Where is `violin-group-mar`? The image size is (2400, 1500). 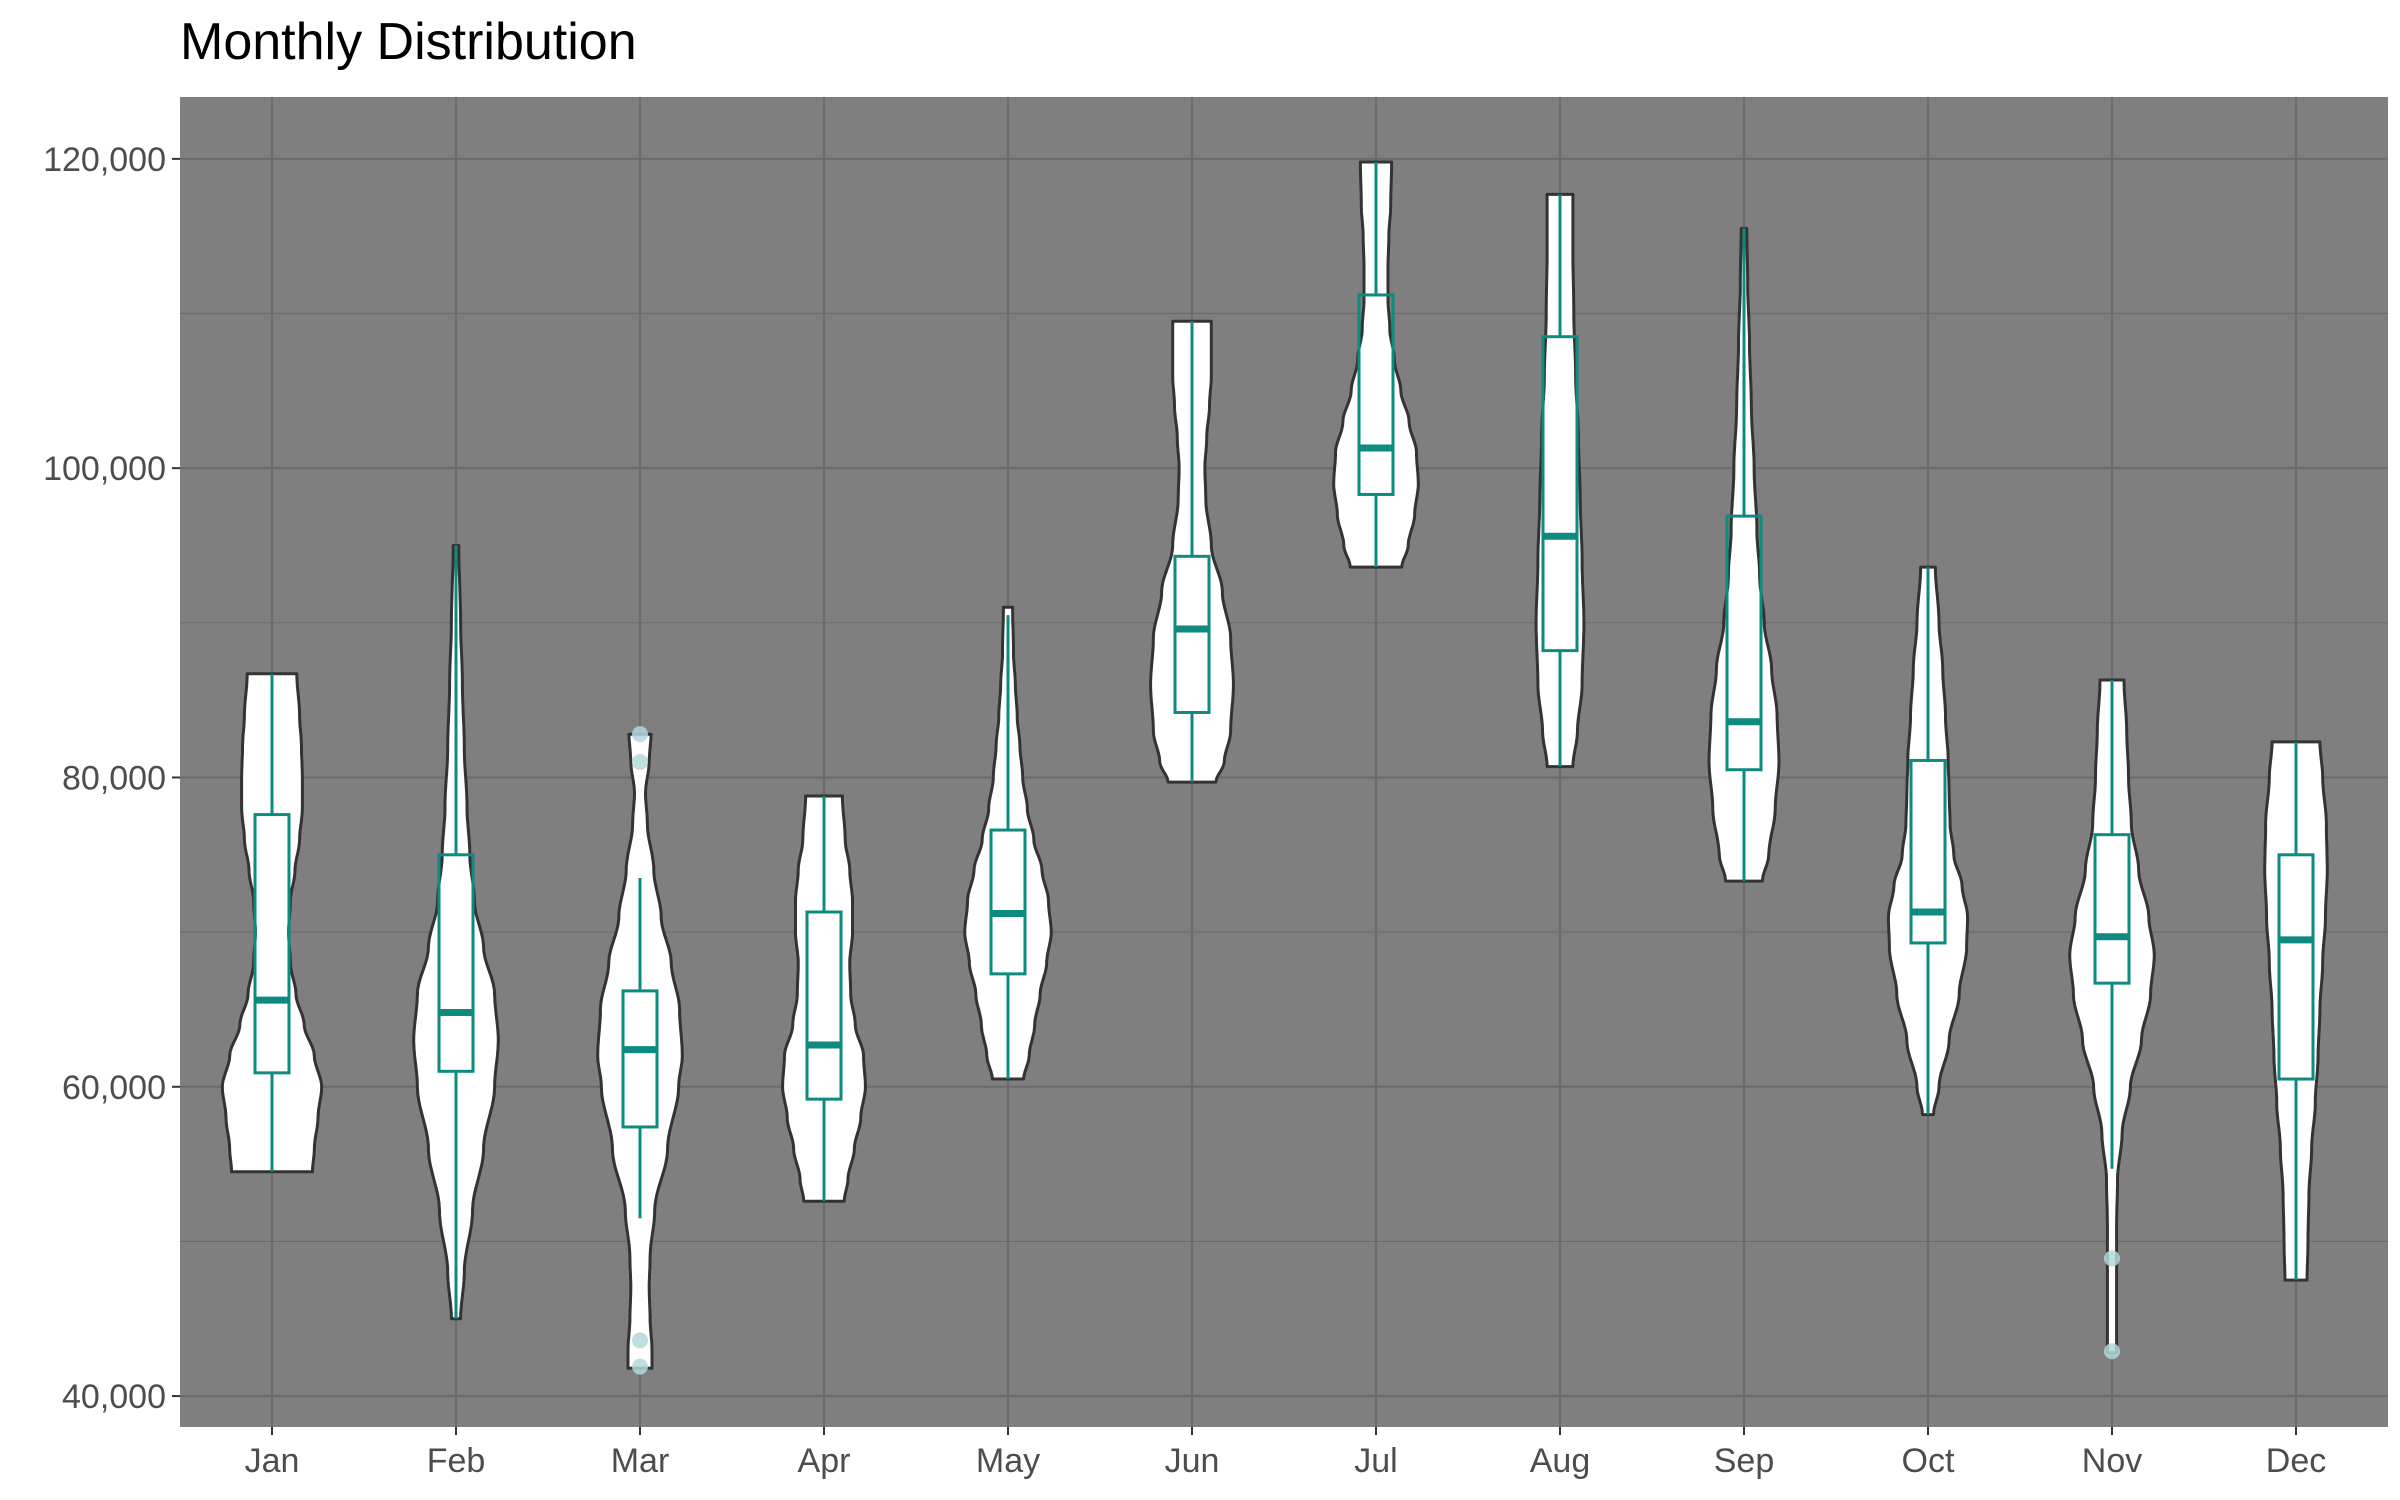
violin-group-mar is located at coordinates (640, 1050).